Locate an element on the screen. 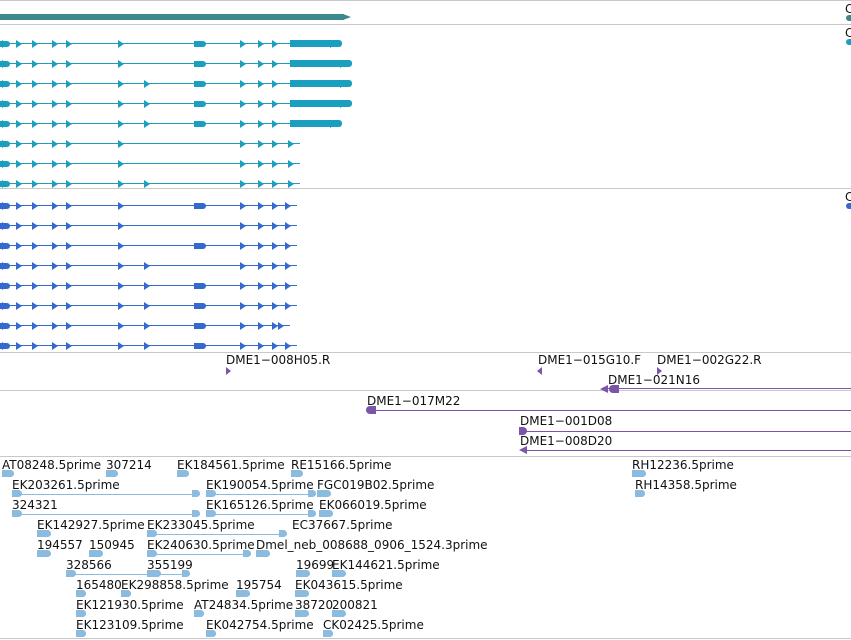 Image resolution: width=851 pixels, height=640 pixels. clone-label: DME1−015G10.F is located at coordinates (590, 360).